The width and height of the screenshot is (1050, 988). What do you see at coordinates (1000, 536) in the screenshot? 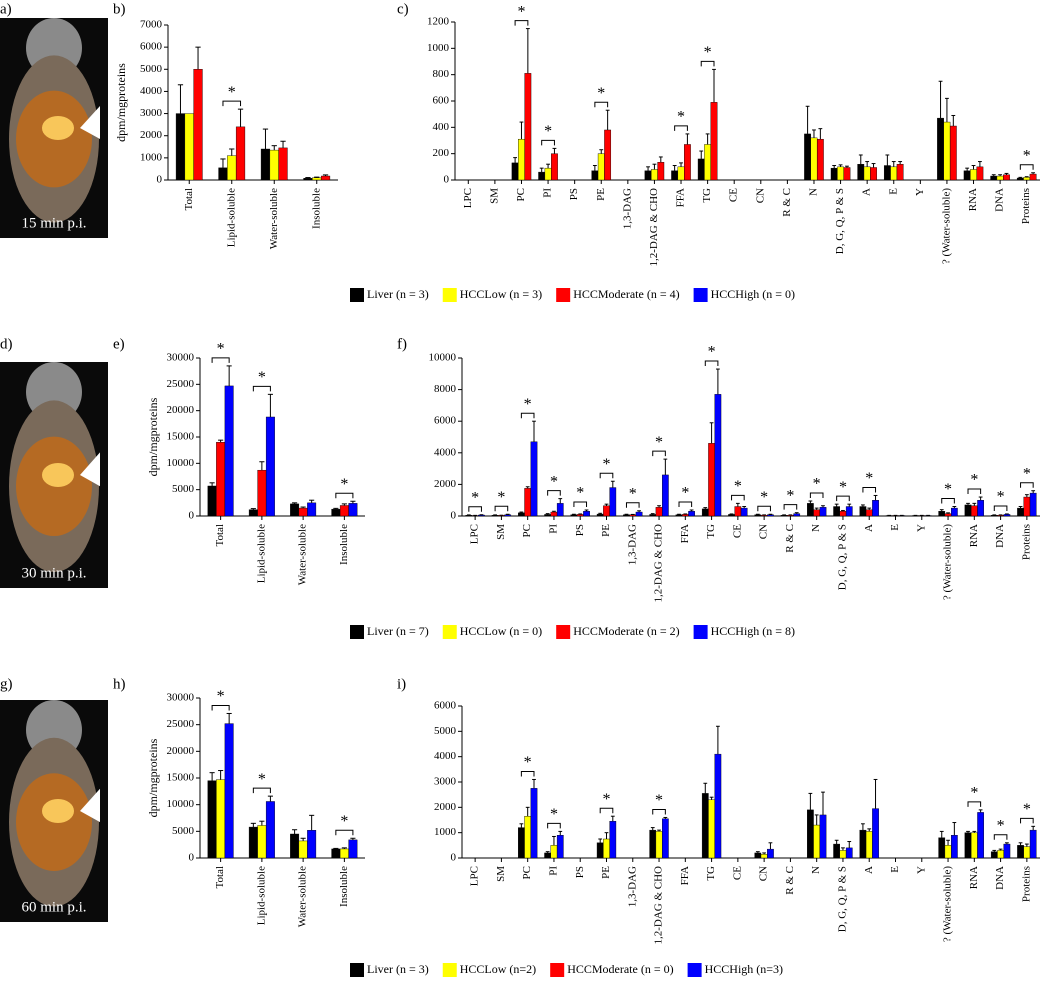
I see `x-tick-label: DNA` at bounding box center [1000, 536].